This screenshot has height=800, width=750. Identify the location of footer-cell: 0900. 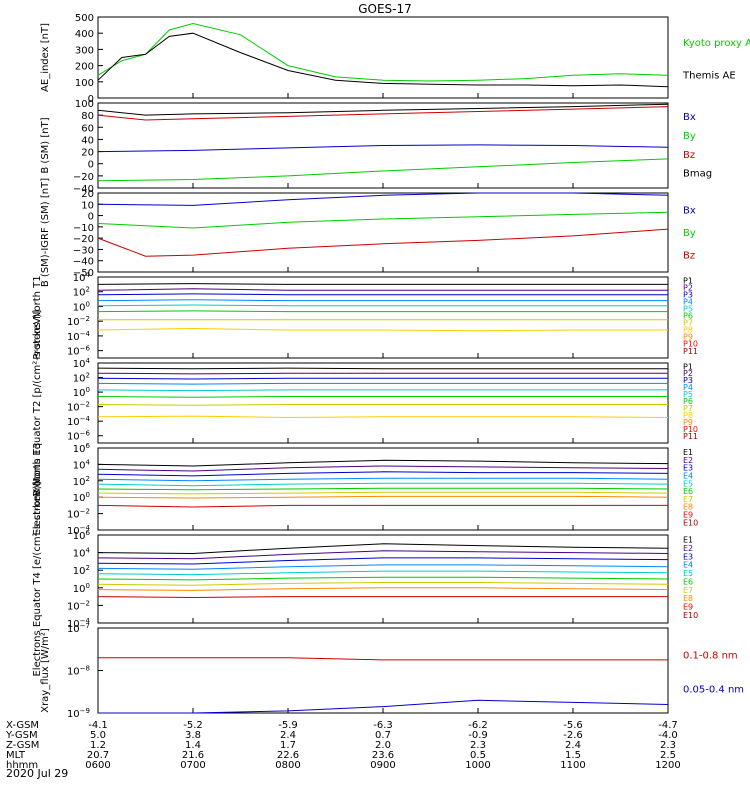
(382, 765).